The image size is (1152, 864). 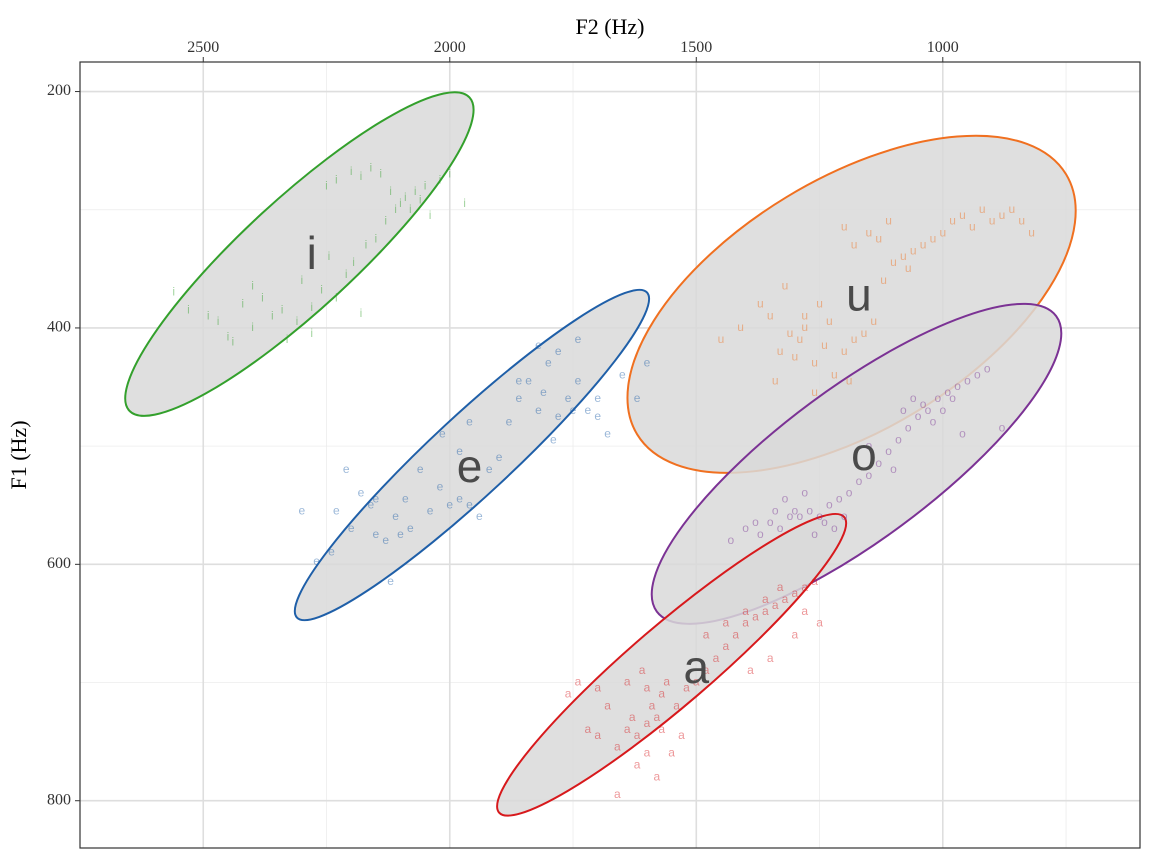 I want to click on vowel-label-u: u, so click(x=859, y=295).